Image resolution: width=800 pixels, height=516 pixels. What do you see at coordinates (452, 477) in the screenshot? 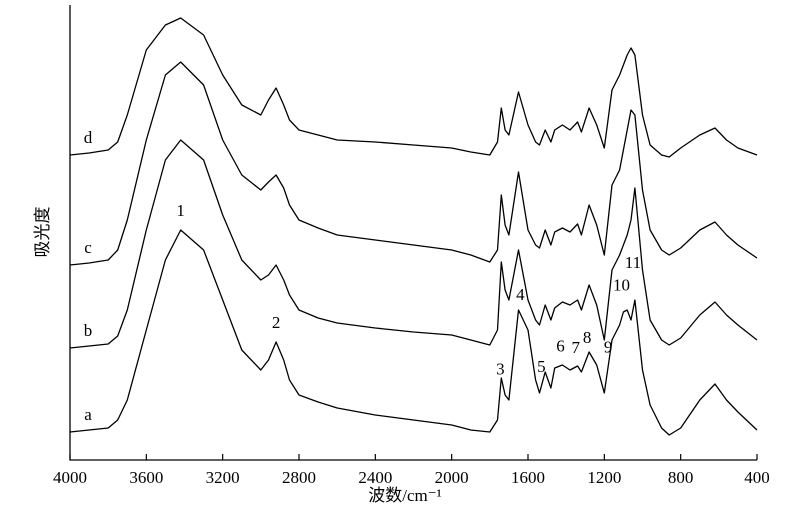
I see `x-tick-label: 2000` at bounding box center [452, 477].